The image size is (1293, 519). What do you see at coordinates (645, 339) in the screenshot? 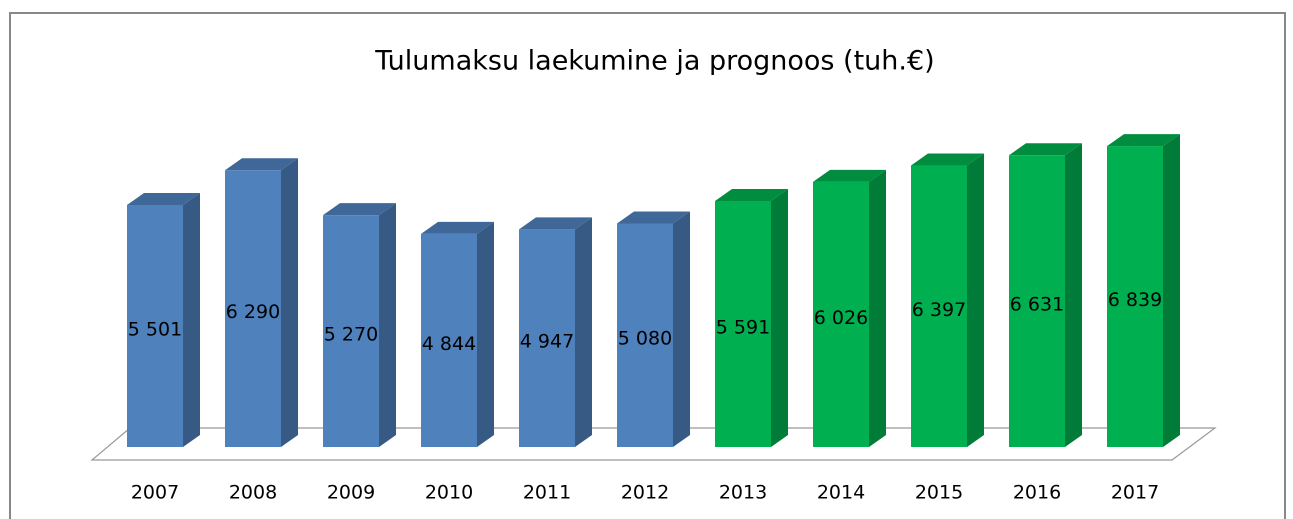
I see `value-label: 5 080` at bounding box center [645, 339].